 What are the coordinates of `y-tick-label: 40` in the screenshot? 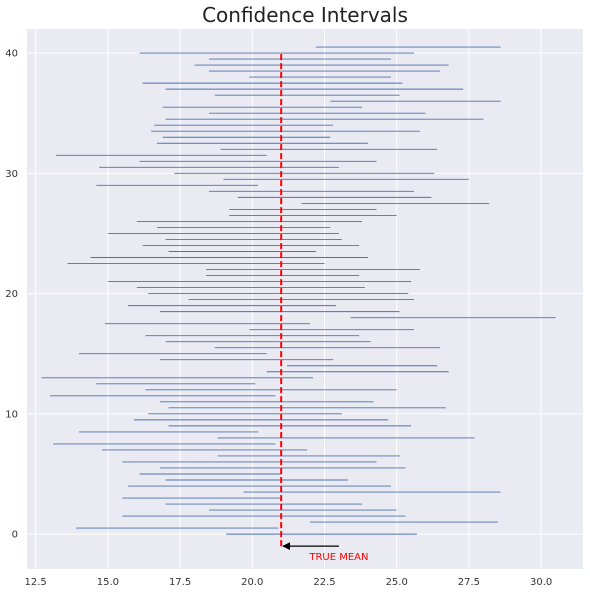 It's located at (11, 54).